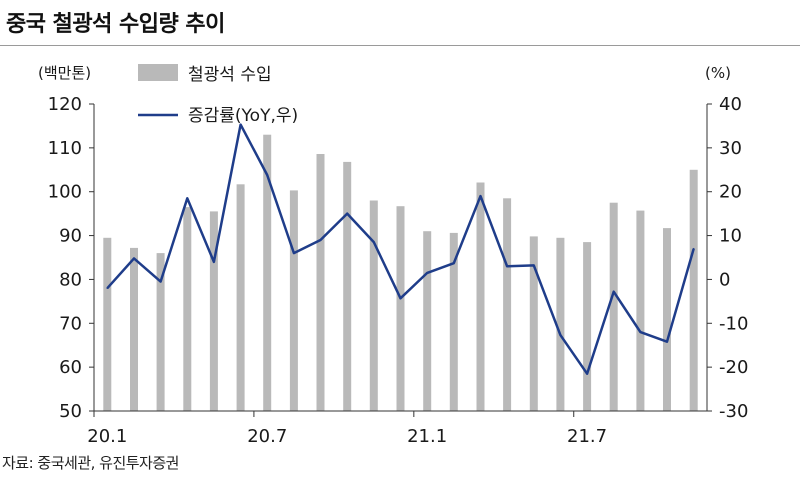 The width and height of the screenshot is (800, 482). Describe the element at coordinates (243, 116) in the screenshot. I see `legend-label-line: 증감률(YoY,우)` at that location.